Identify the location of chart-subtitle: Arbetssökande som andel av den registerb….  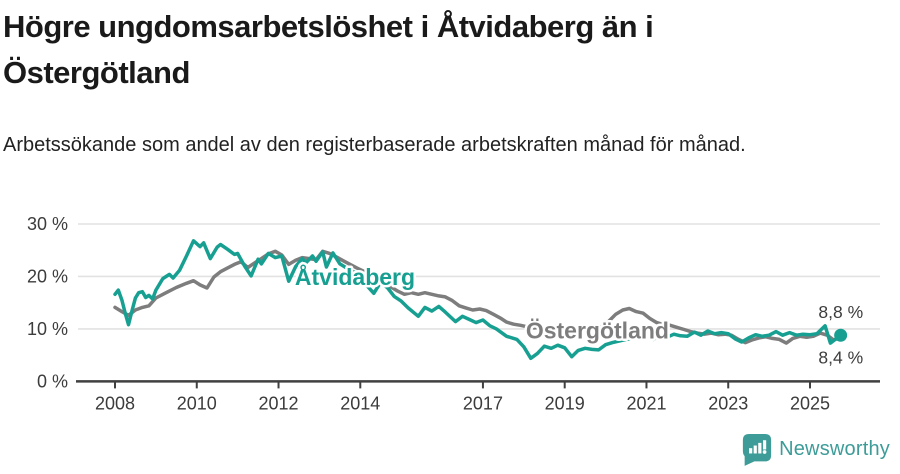
(374, 145).